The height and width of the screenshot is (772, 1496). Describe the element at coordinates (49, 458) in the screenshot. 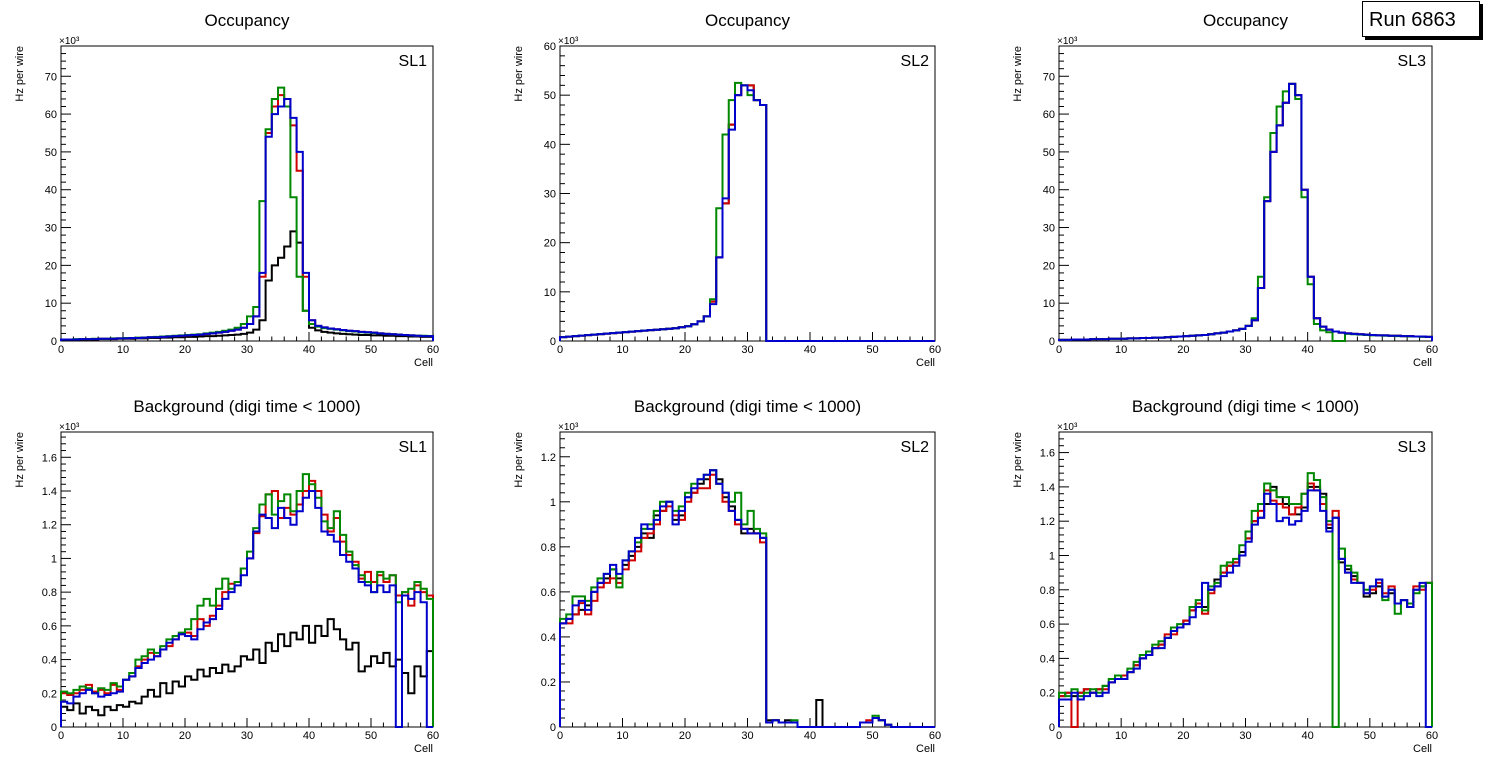

I see `y-tick-label: 1.6` at that location.